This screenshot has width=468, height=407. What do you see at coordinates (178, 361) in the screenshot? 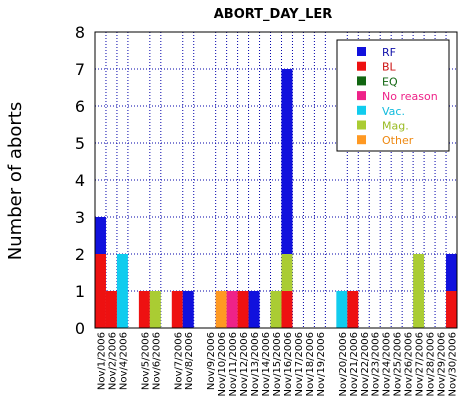
I see `x-tick-label: Nov/7/2006` at bounding box center [178, 361].